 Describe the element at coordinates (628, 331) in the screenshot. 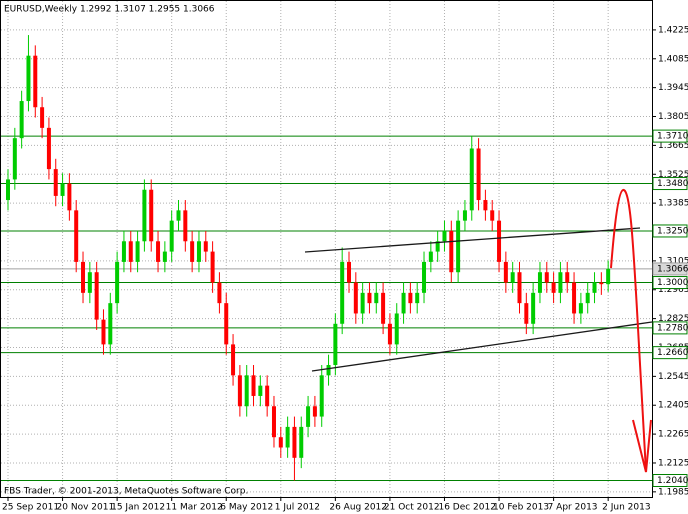

I see `forecast-arrow` at that location.